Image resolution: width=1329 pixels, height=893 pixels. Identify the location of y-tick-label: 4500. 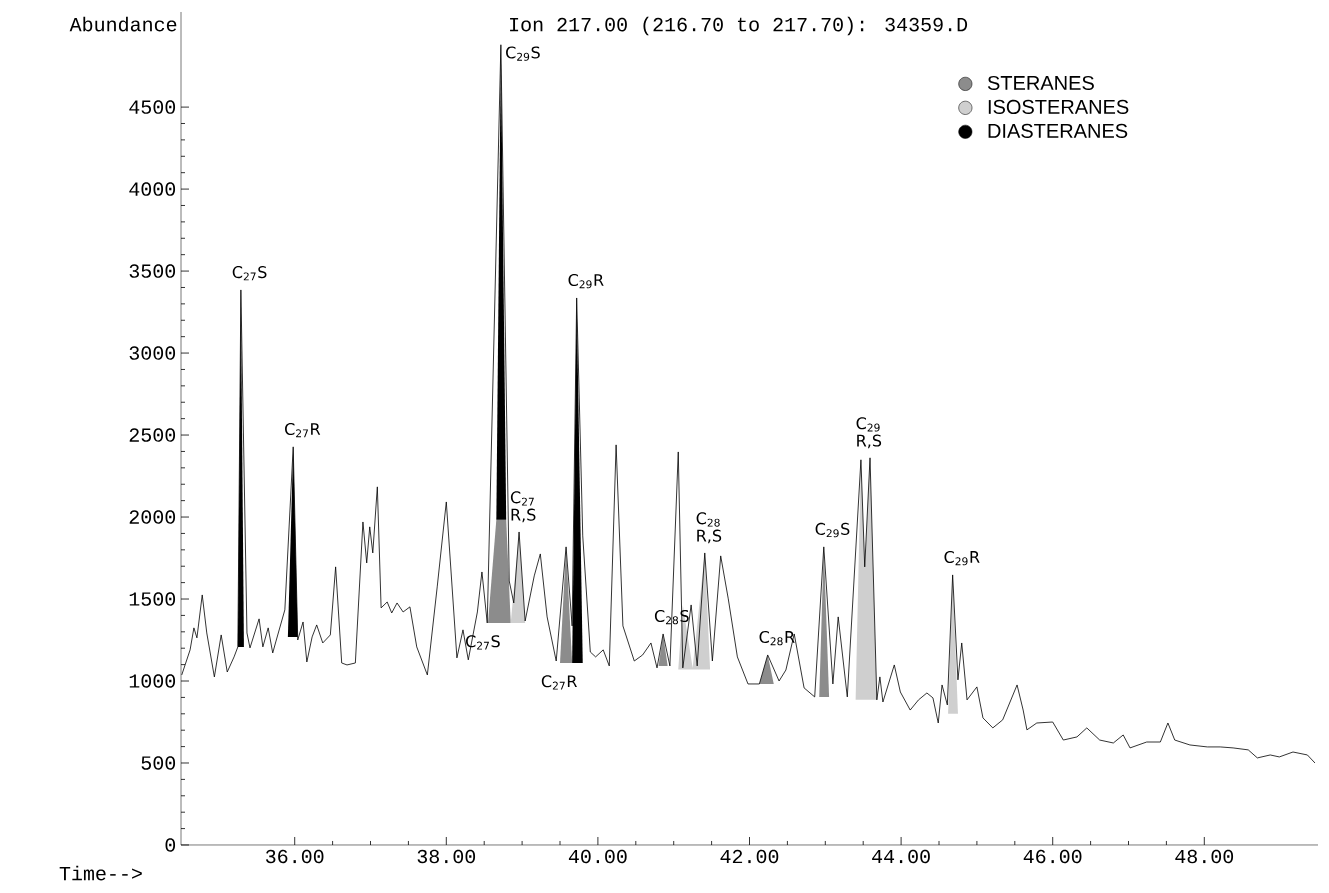
(152, 107).